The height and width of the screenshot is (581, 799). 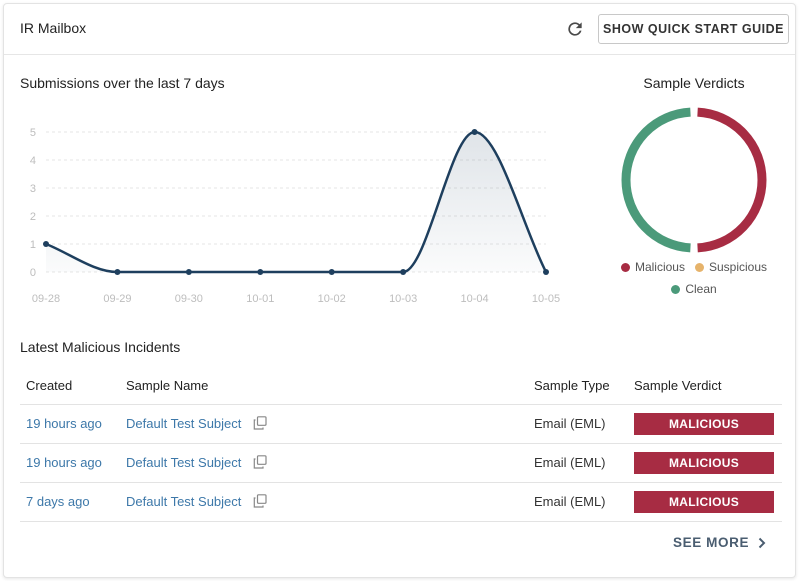 I want to click on x-tick-label: 09-29, so click(x=117, y=299).